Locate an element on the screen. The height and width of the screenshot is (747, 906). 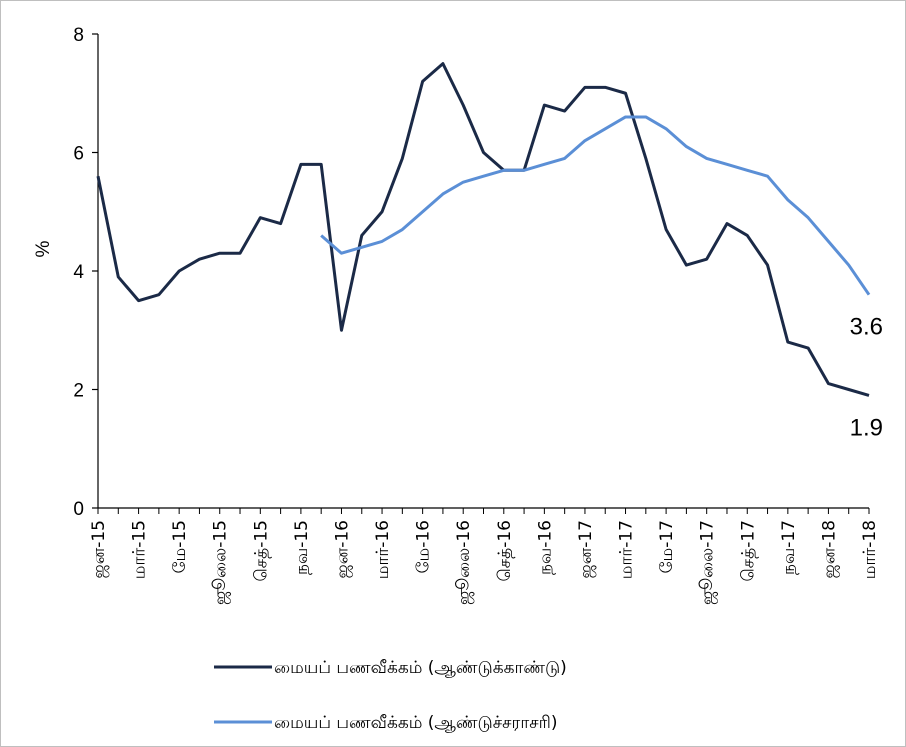
x-tick-label: மார்-15 is located at coordinates (140, 549).